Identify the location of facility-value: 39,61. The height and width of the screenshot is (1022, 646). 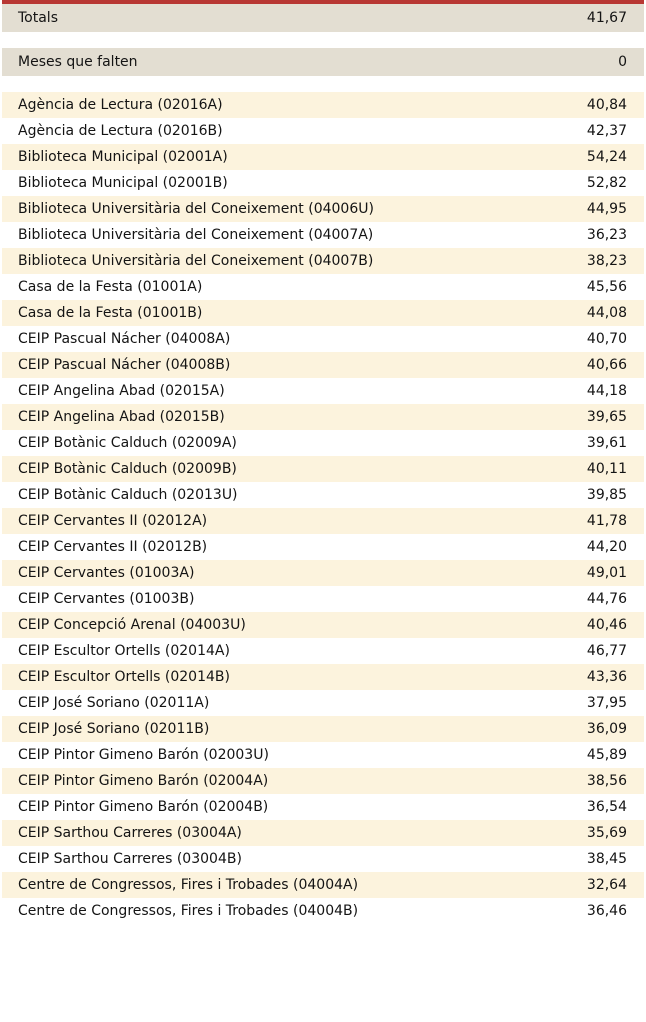
(606, 443).